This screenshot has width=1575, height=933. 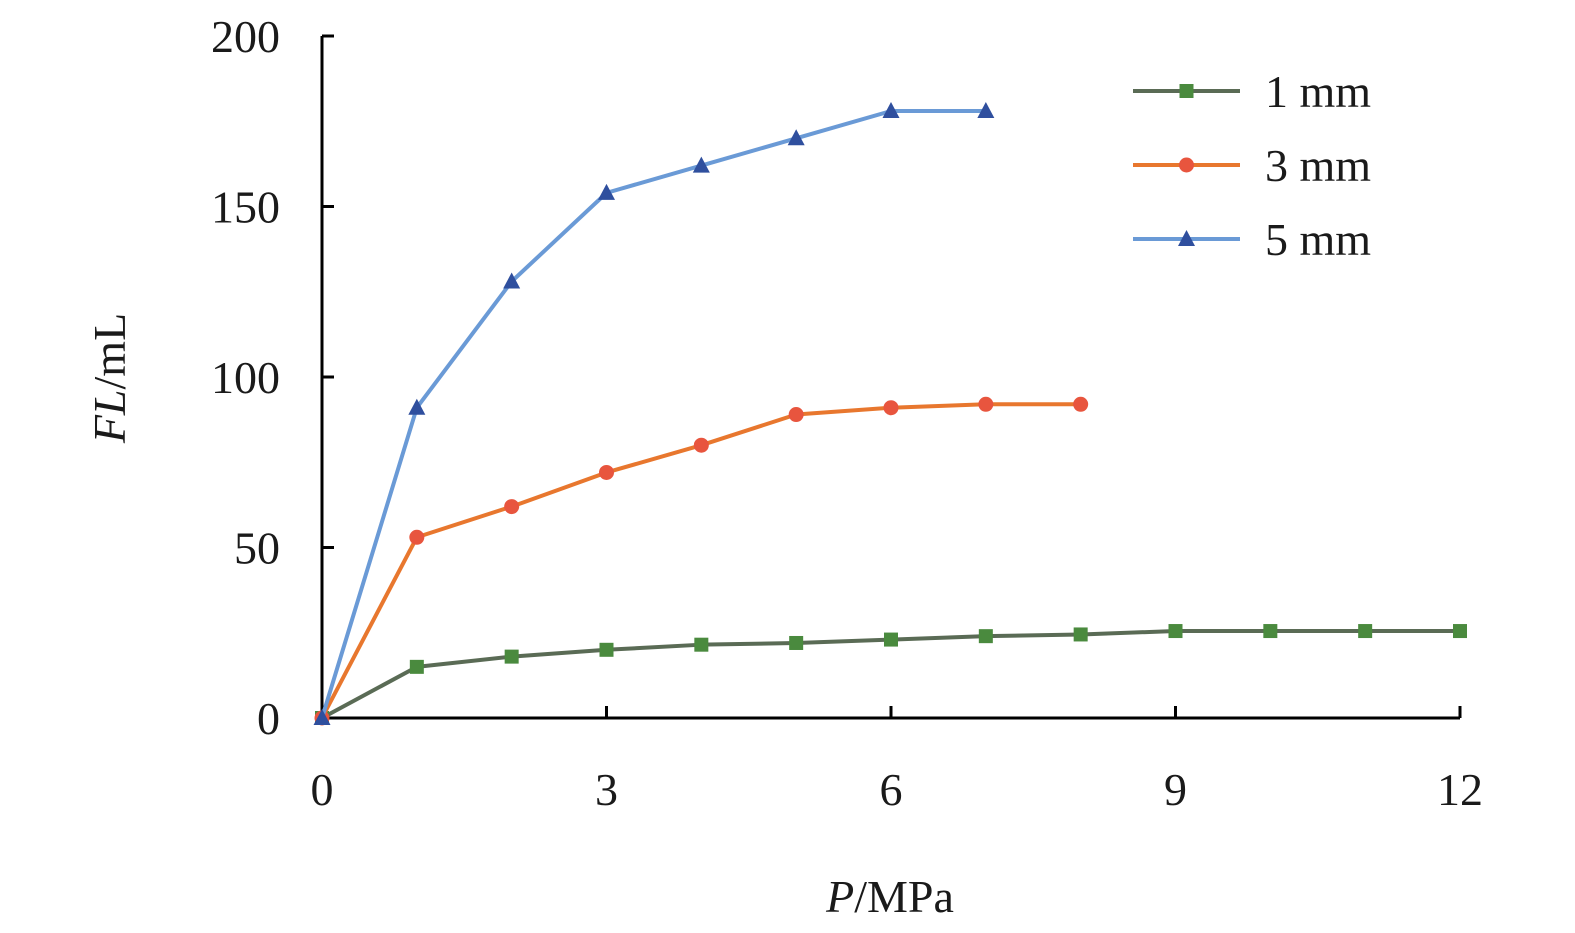 I want to click on y-axis-title-var: FL, so click(x=109, y=416).